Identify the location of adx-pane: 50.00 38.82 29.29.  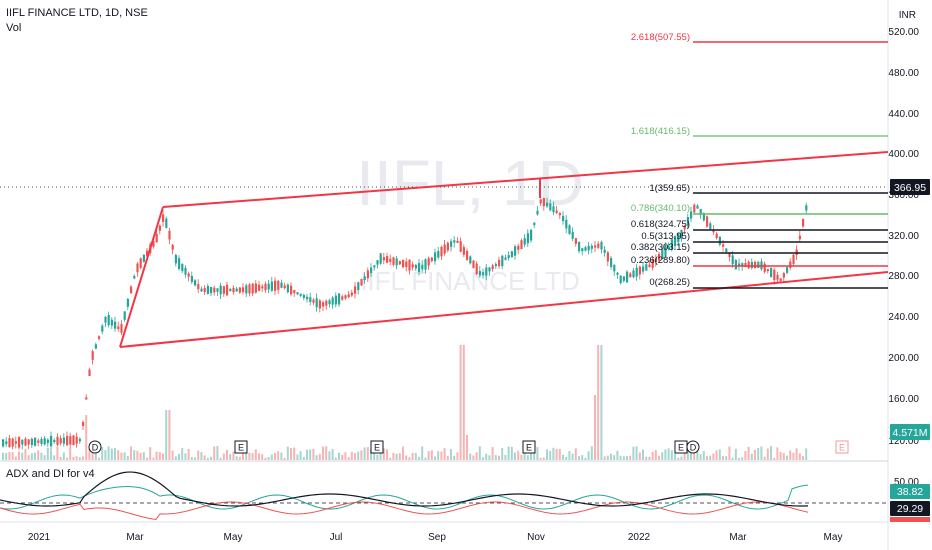
(465, 496).